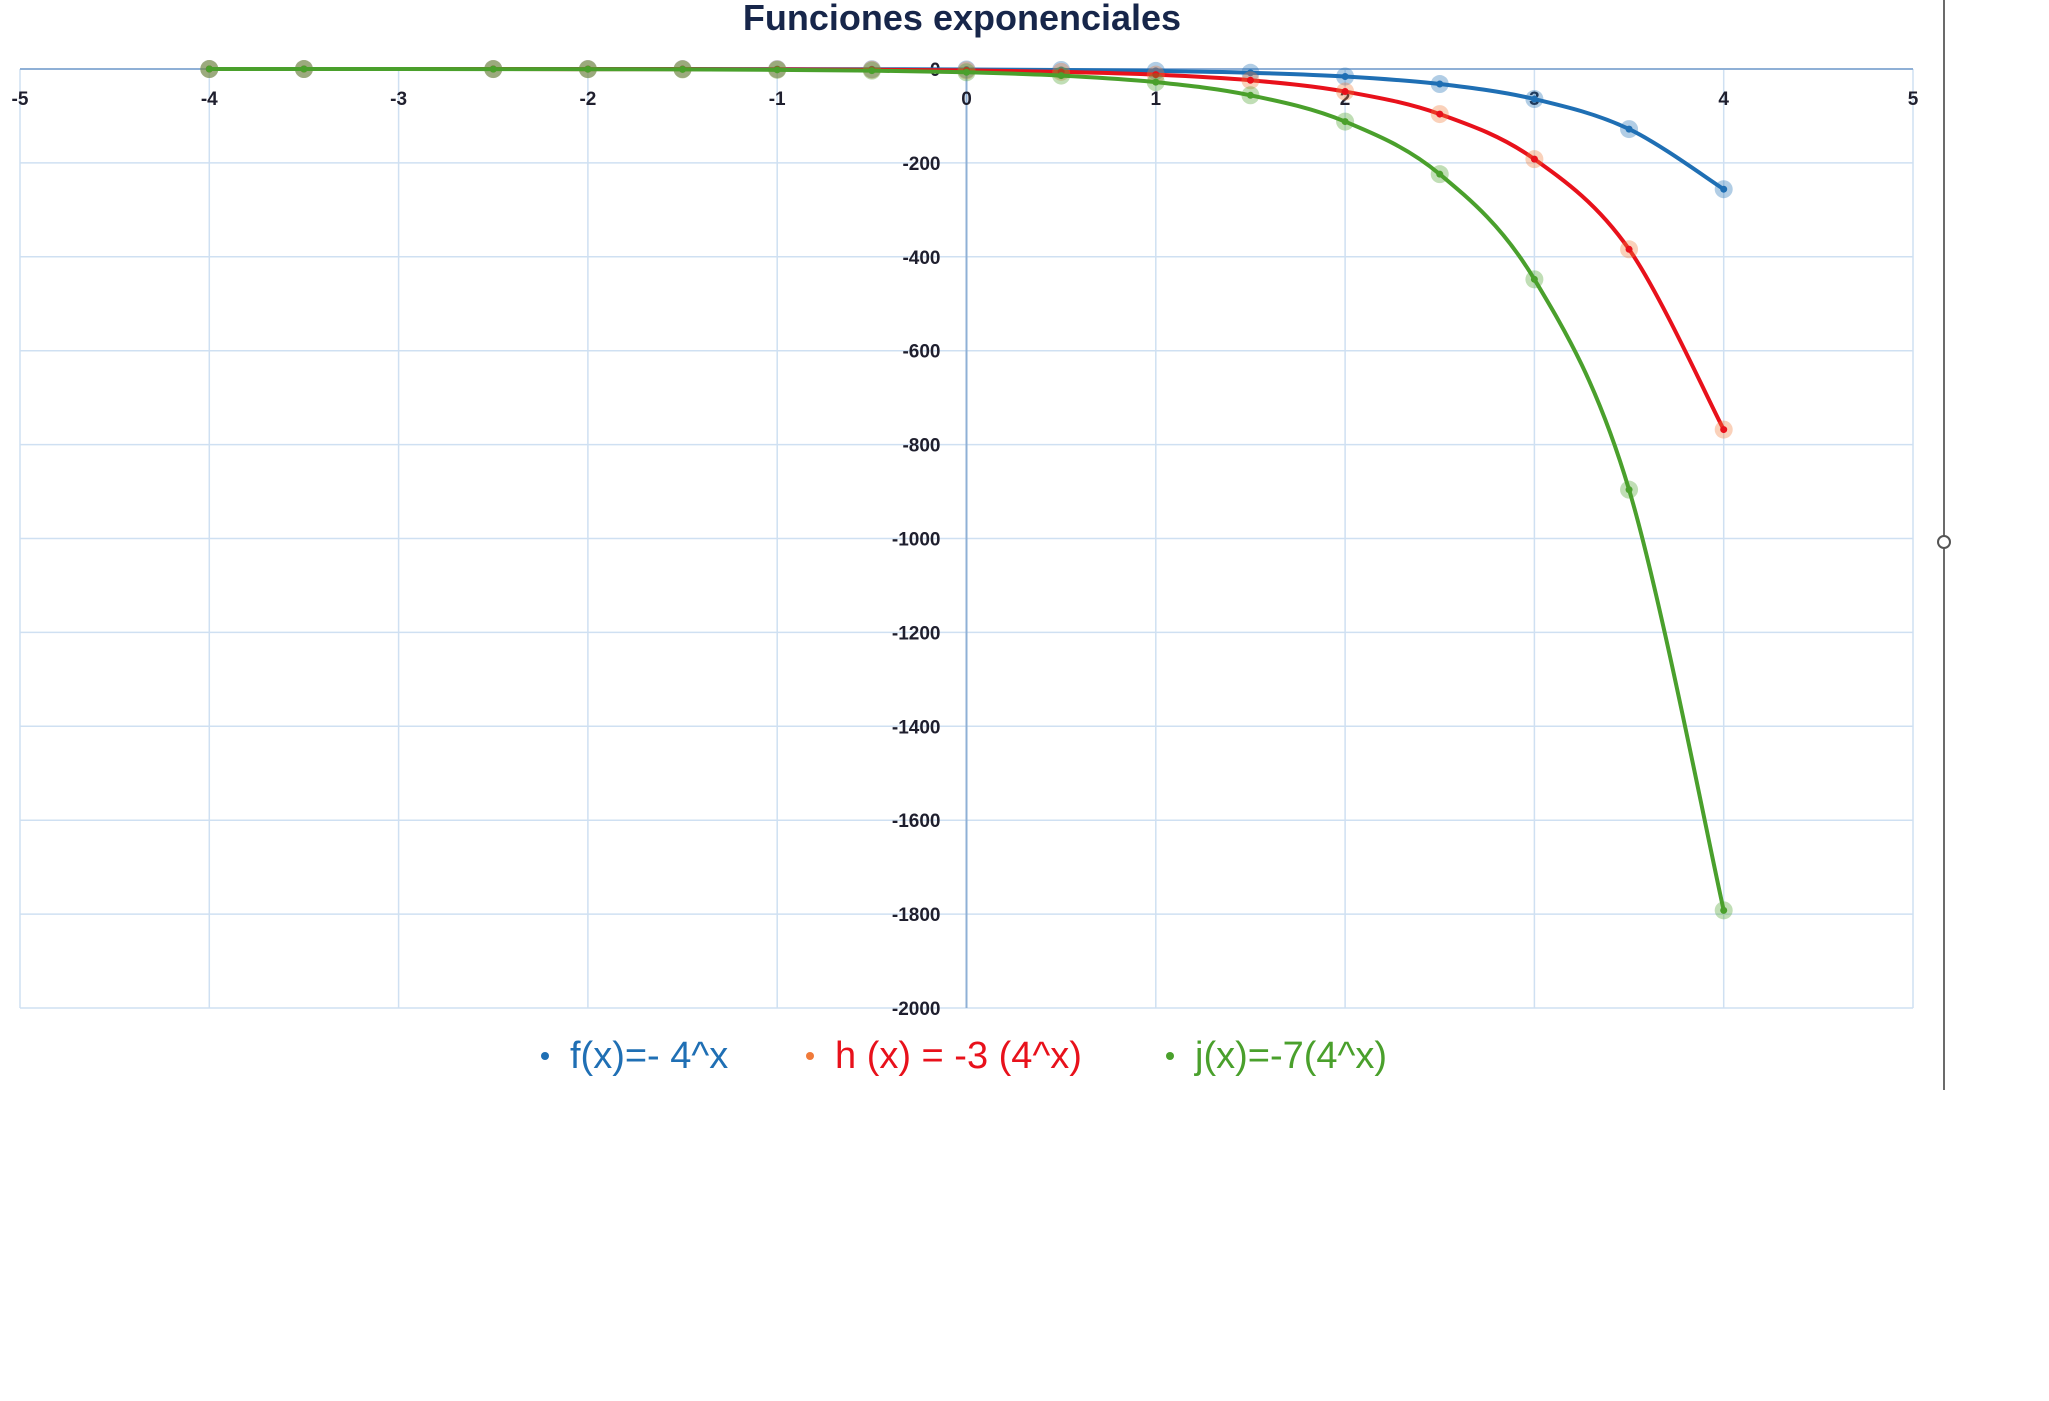 The image size is (2049, 1401). I want to click on y-tick-label: -200, so click(921, 164).